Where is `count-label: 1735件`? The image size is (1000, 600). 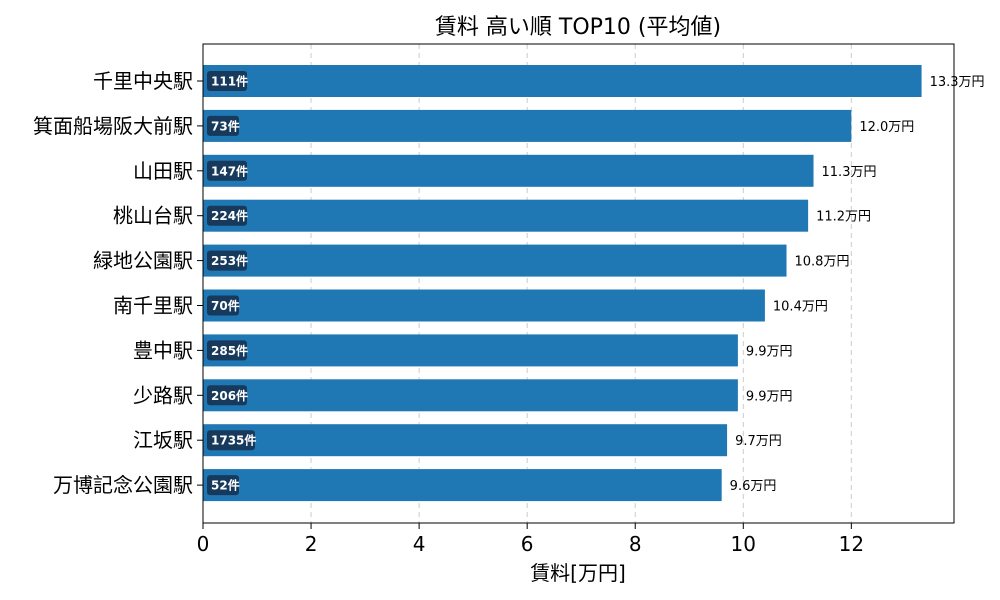
count-label: 1735件 is located at coordinates (233, 440).